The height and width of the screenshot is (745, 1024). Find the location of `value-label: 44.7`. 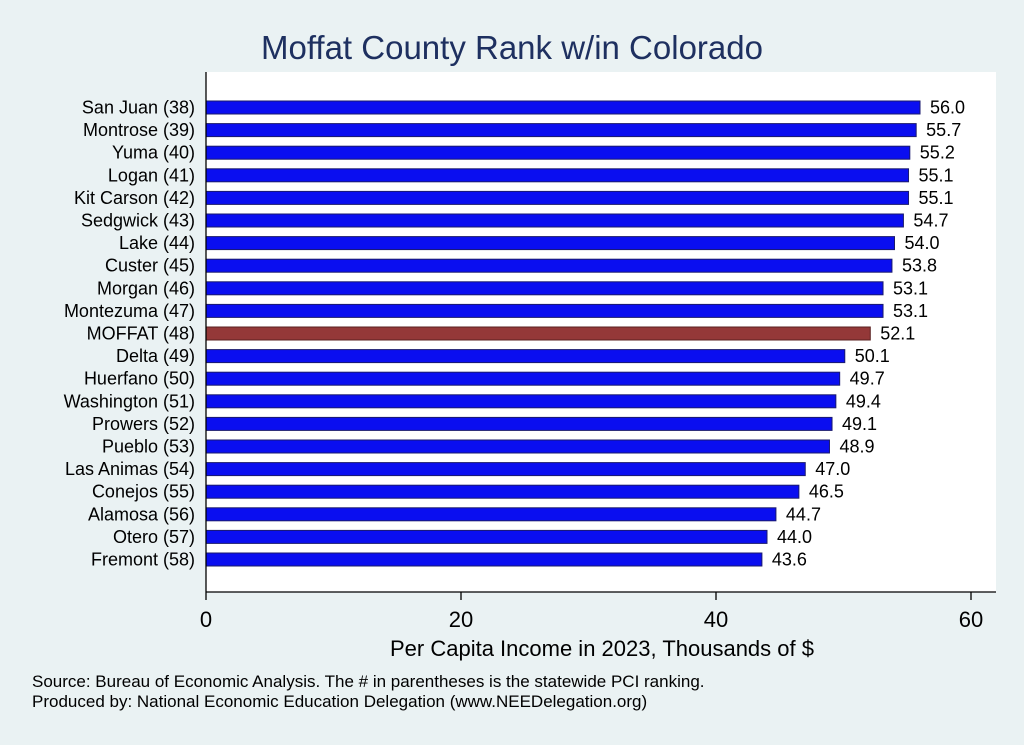

value-label: 44.7 is located at coordinates (803, 514).